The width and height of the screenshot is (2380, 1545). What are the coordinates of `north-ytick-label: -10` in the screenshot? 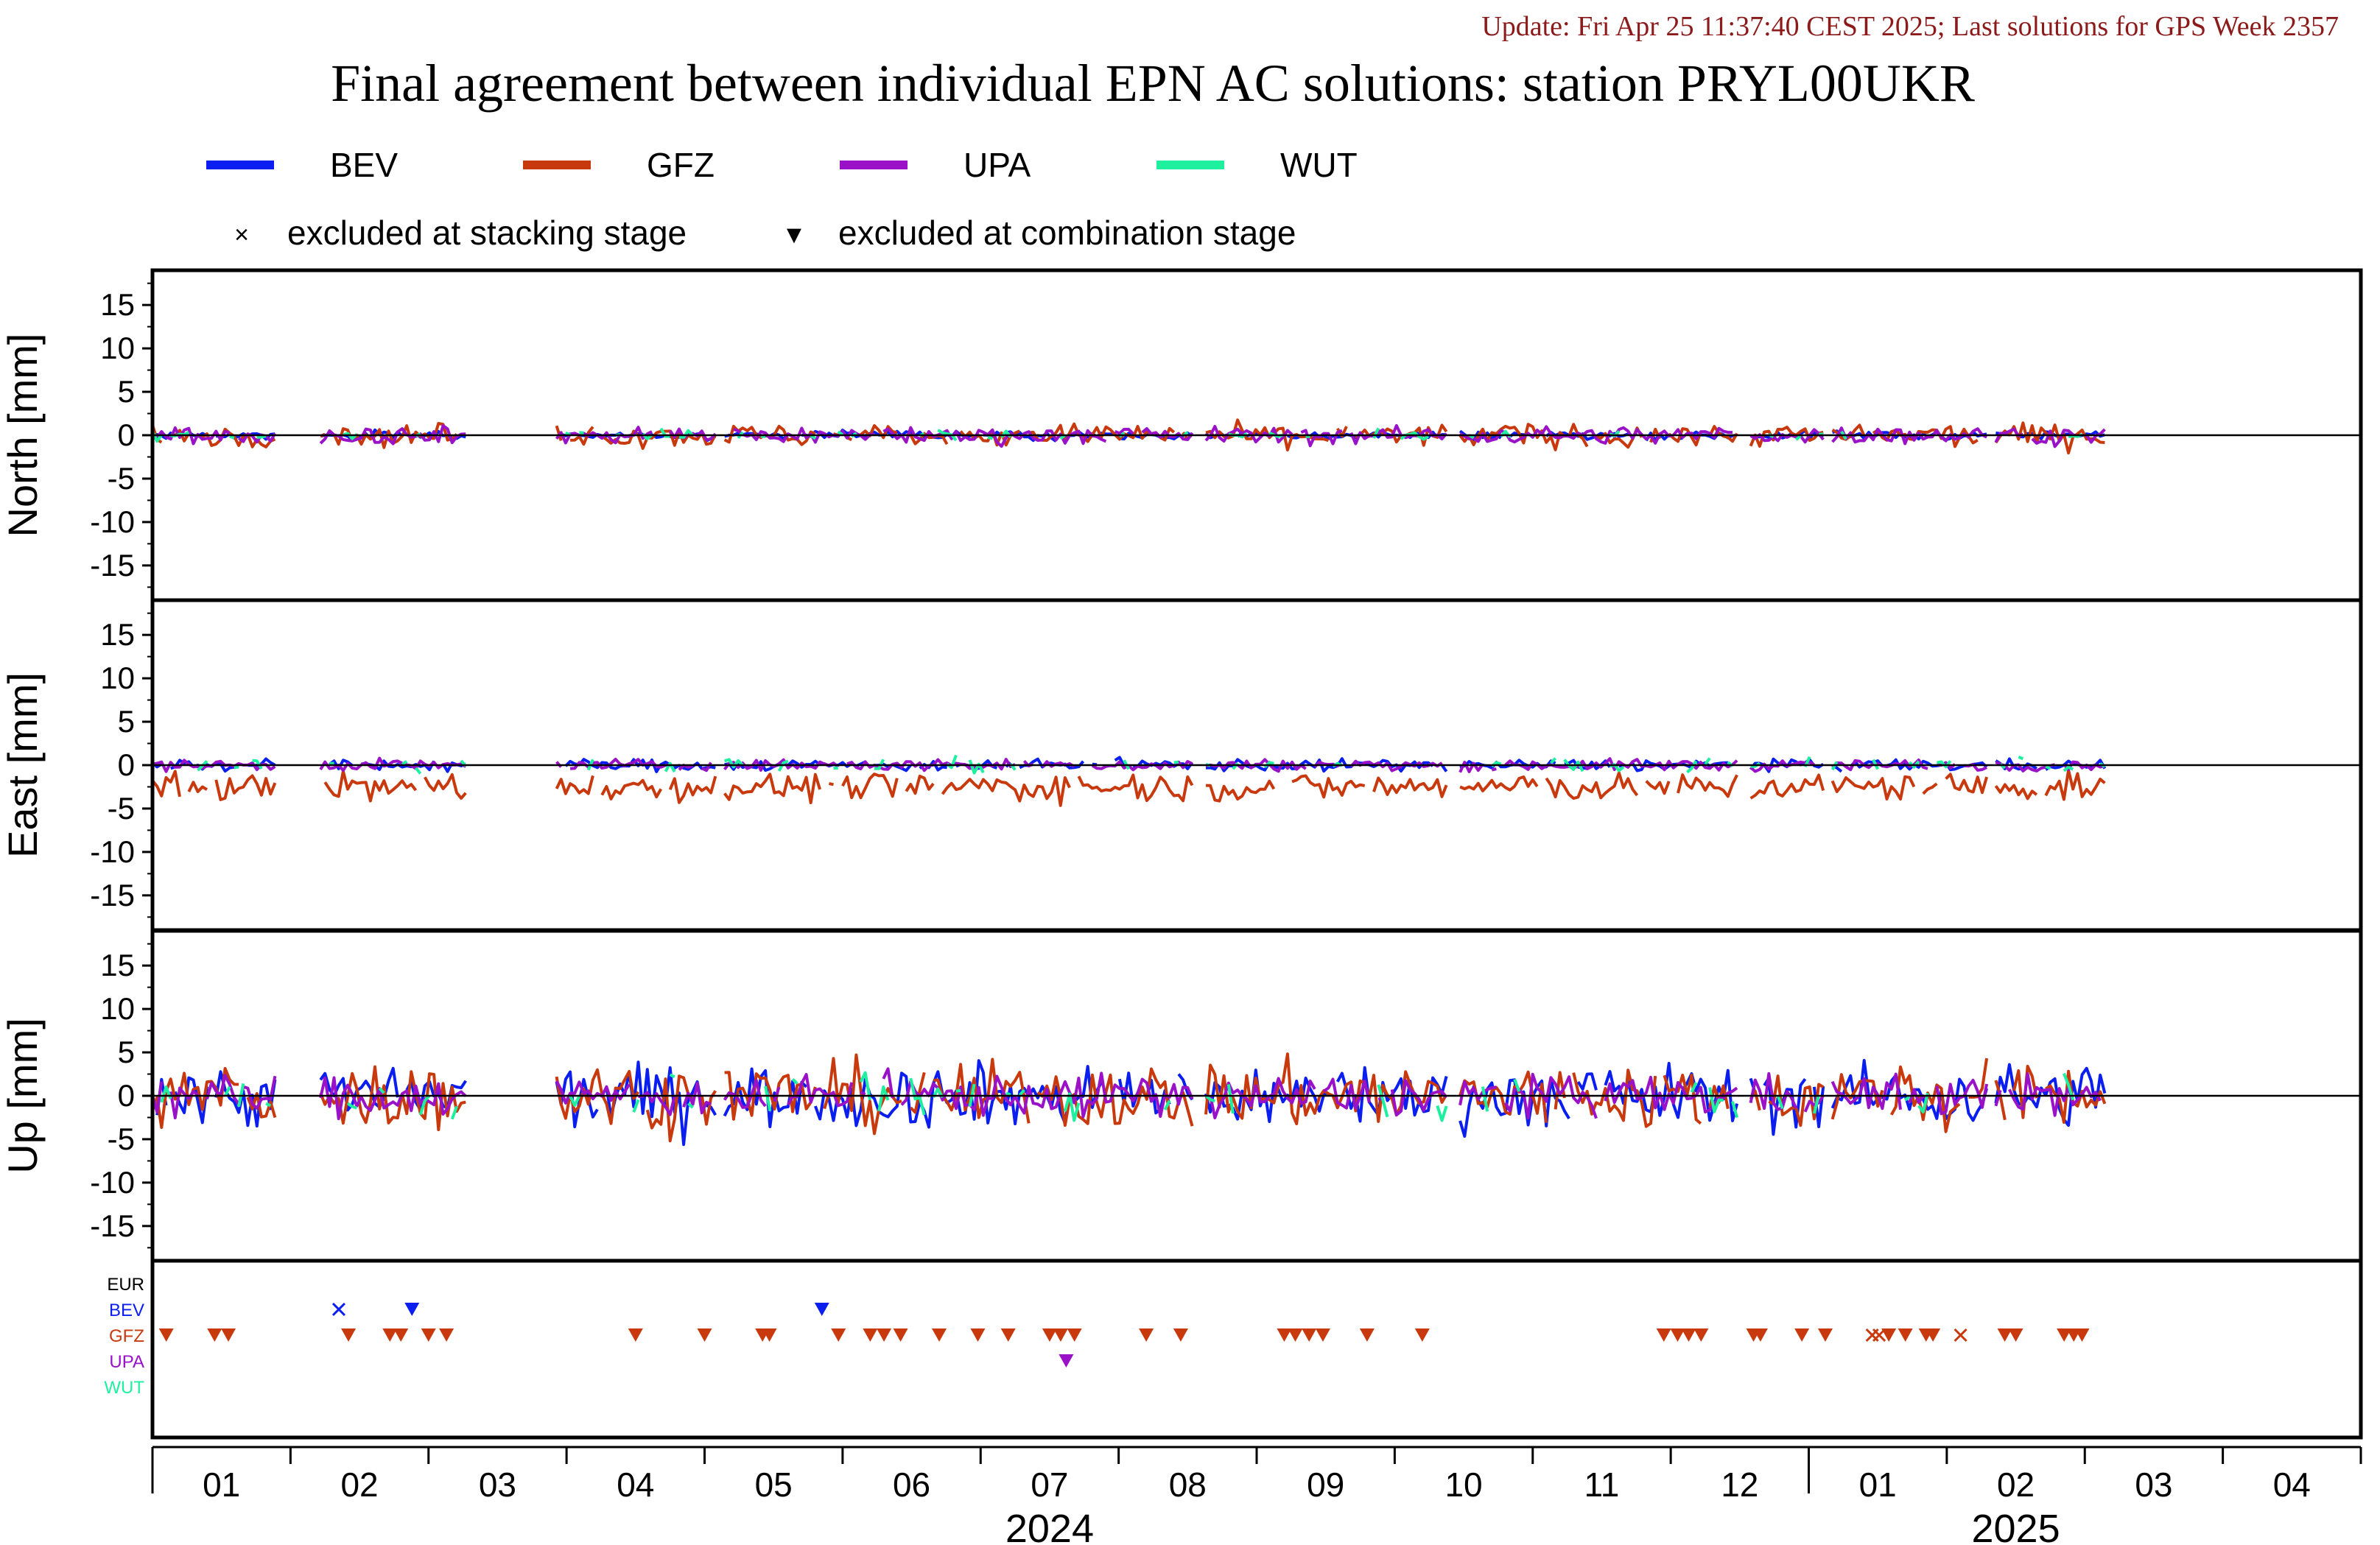 It's located at (112, 521).